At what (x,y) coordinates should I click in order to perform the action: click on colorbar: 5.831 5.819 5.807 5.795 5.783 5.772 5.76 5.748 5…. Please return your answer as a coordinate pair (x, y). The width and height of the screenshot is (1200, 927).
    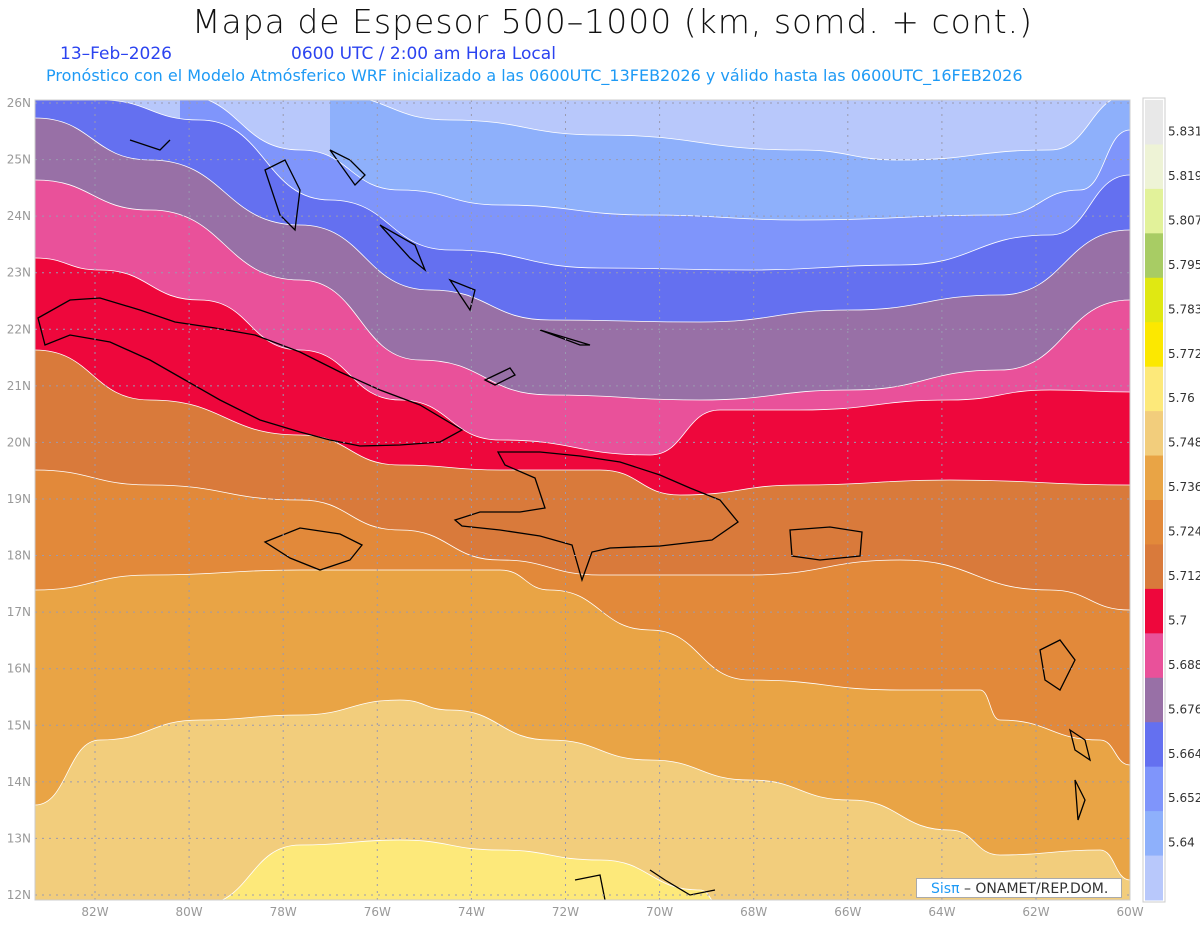
    Looking at the image, I should click on (1171, 500).